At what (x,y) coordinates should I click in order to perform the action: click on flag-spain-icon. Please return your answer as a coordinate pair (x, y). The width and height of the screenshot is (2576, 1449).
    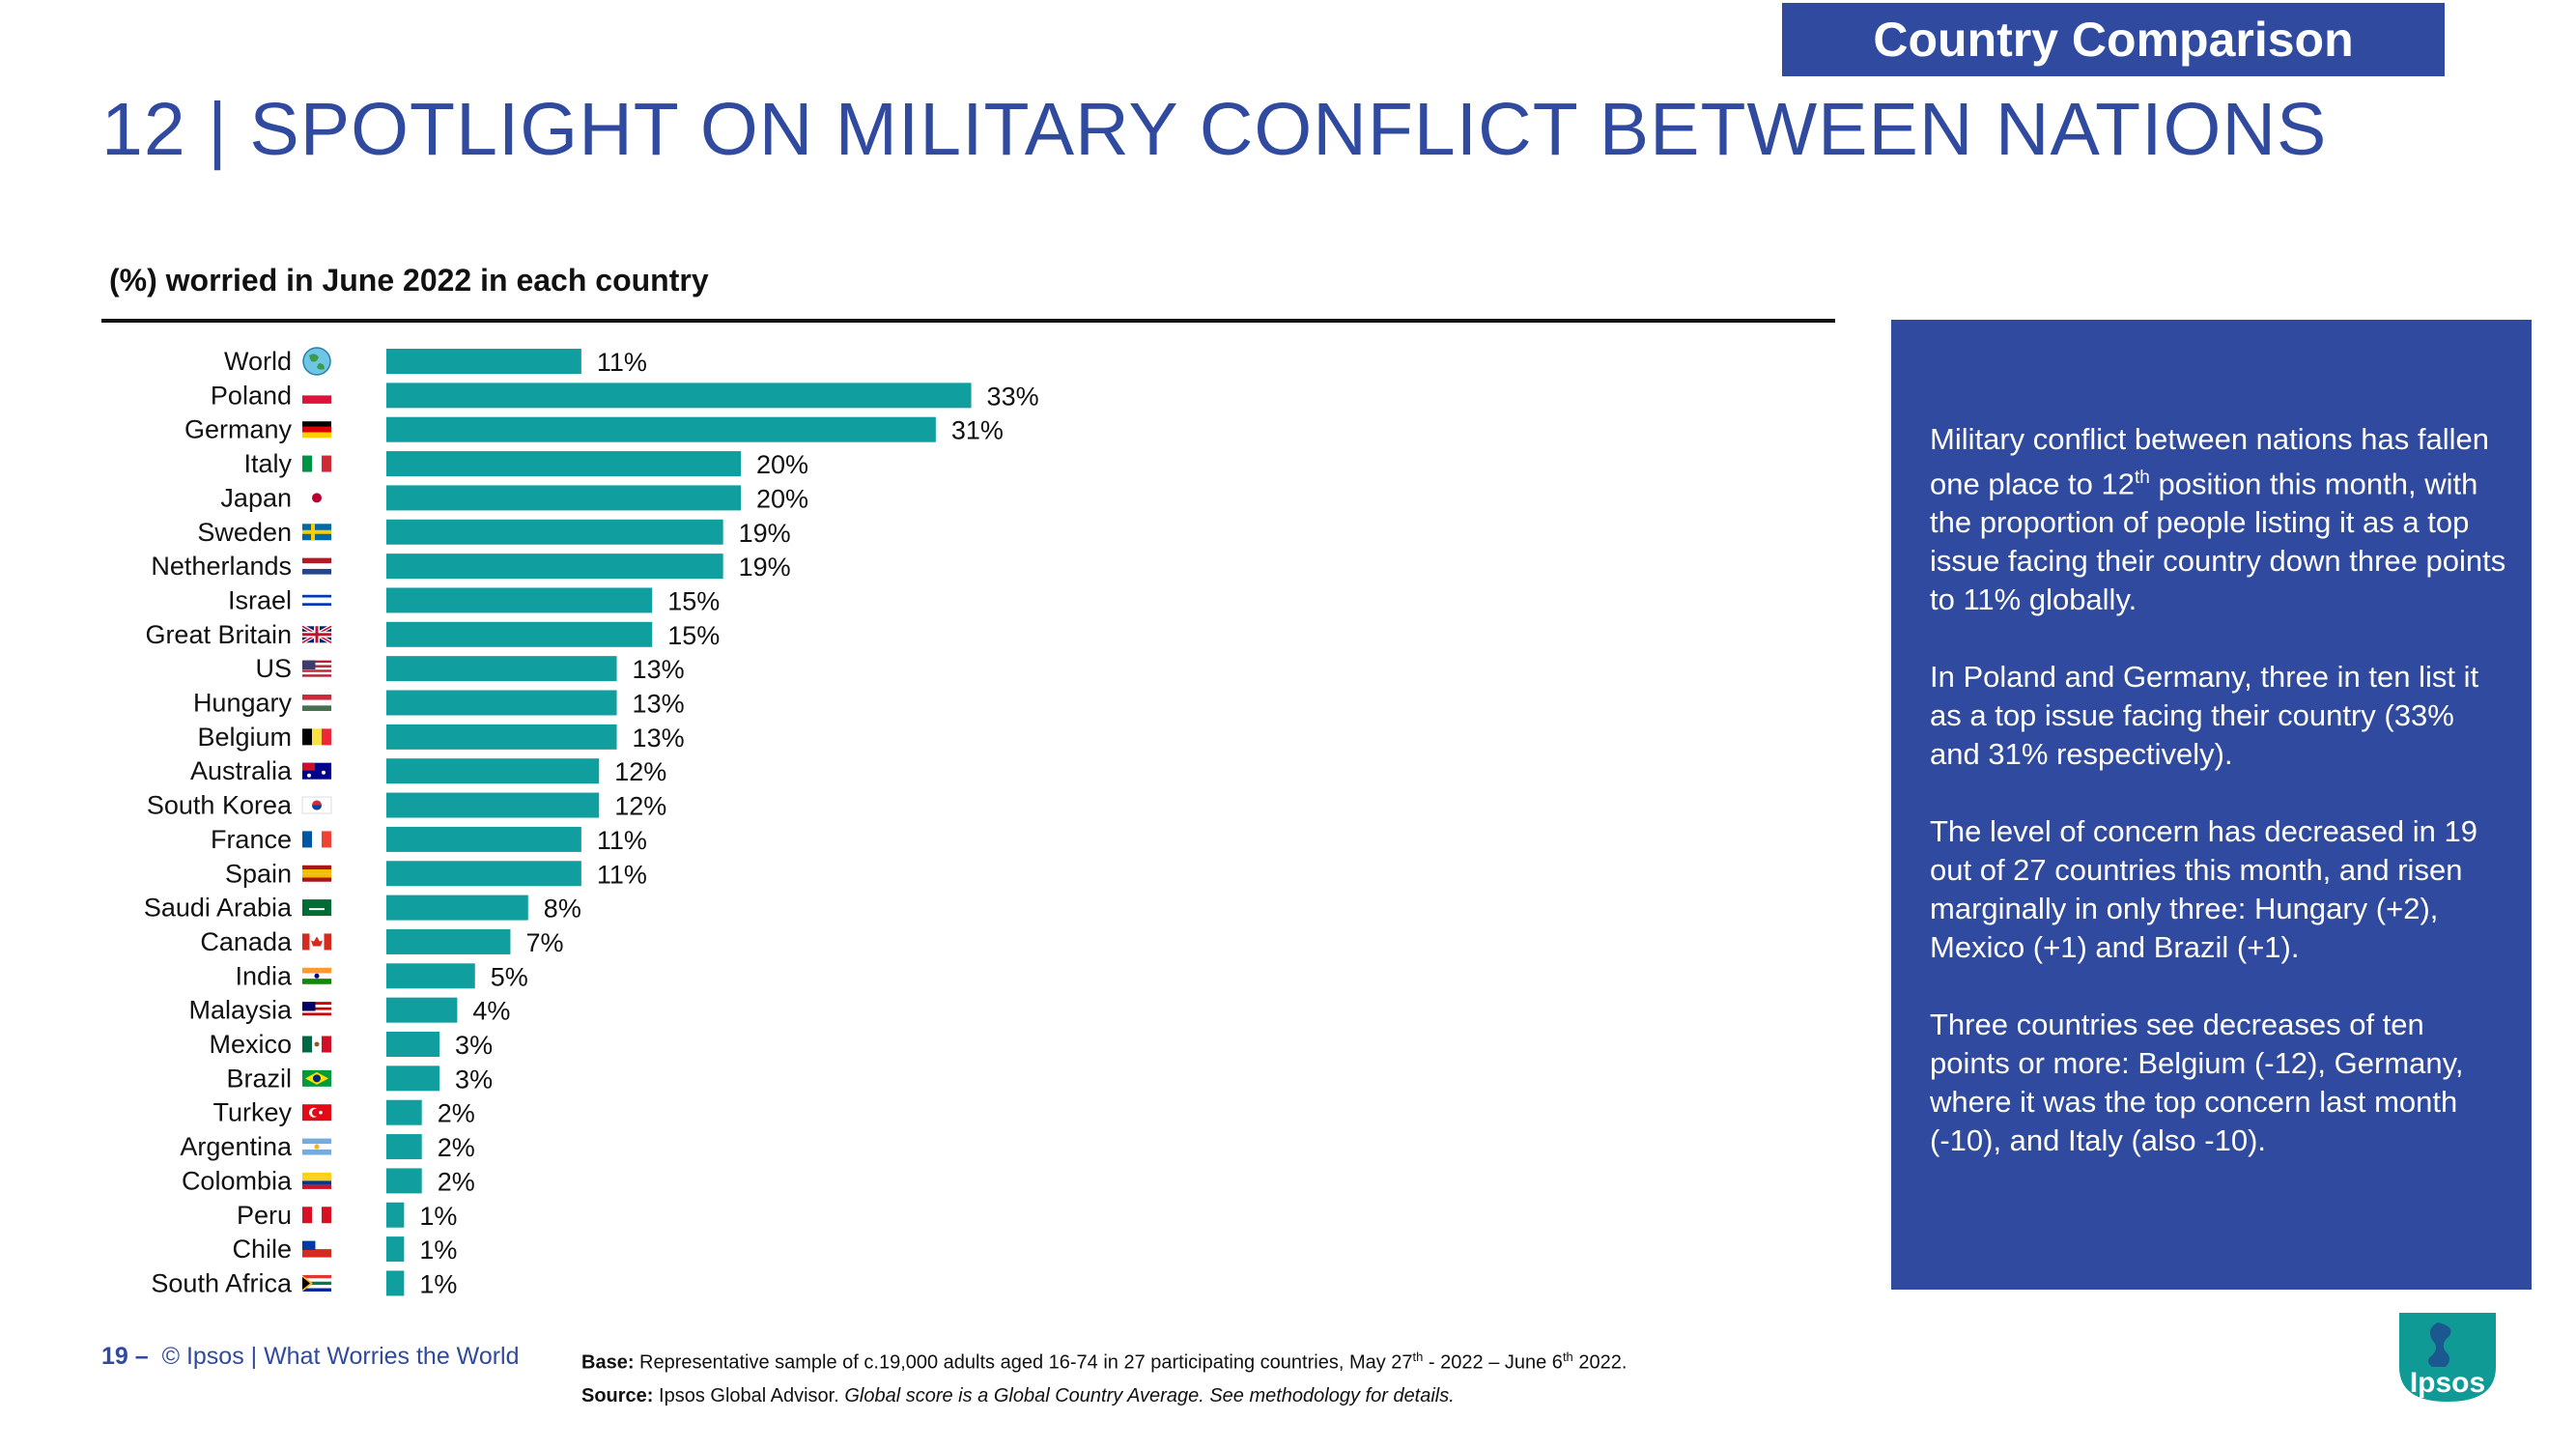
    Looking at the image, I should click on (316, 873).